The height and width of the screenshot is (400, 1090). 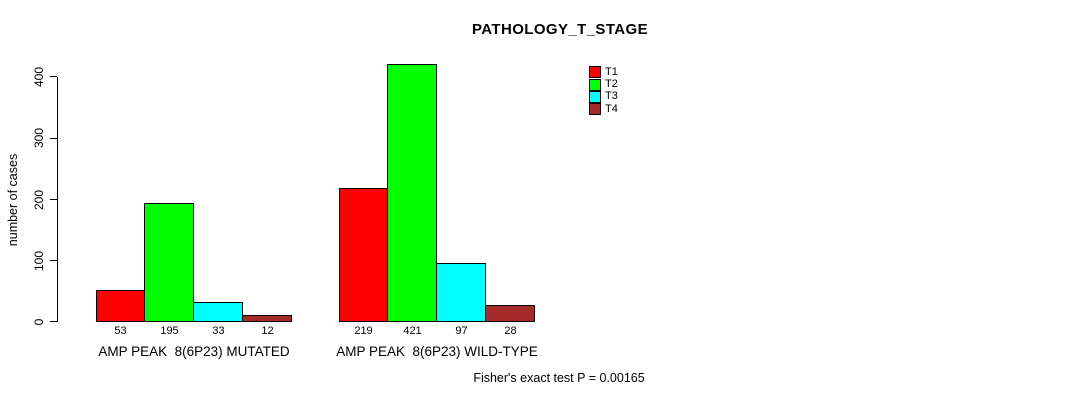 What do you see at coordinates (603, 96) in the screenshot?
I see `legend-item-t3: T3` at bounding box center [603, 96].